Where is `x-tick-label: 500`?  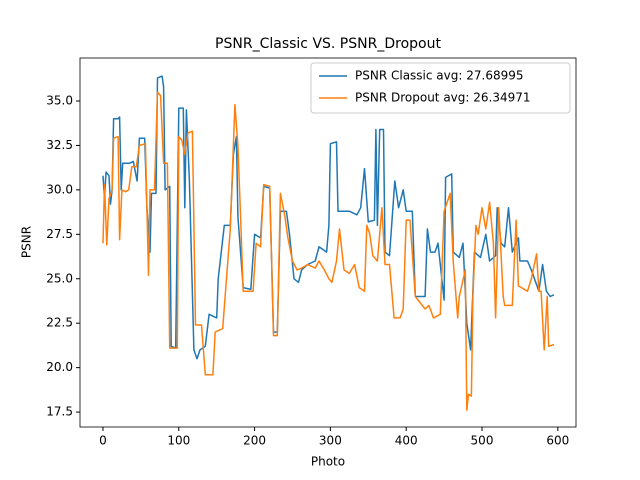
x-tick-label: 500 is located at coordinates (482, 441).